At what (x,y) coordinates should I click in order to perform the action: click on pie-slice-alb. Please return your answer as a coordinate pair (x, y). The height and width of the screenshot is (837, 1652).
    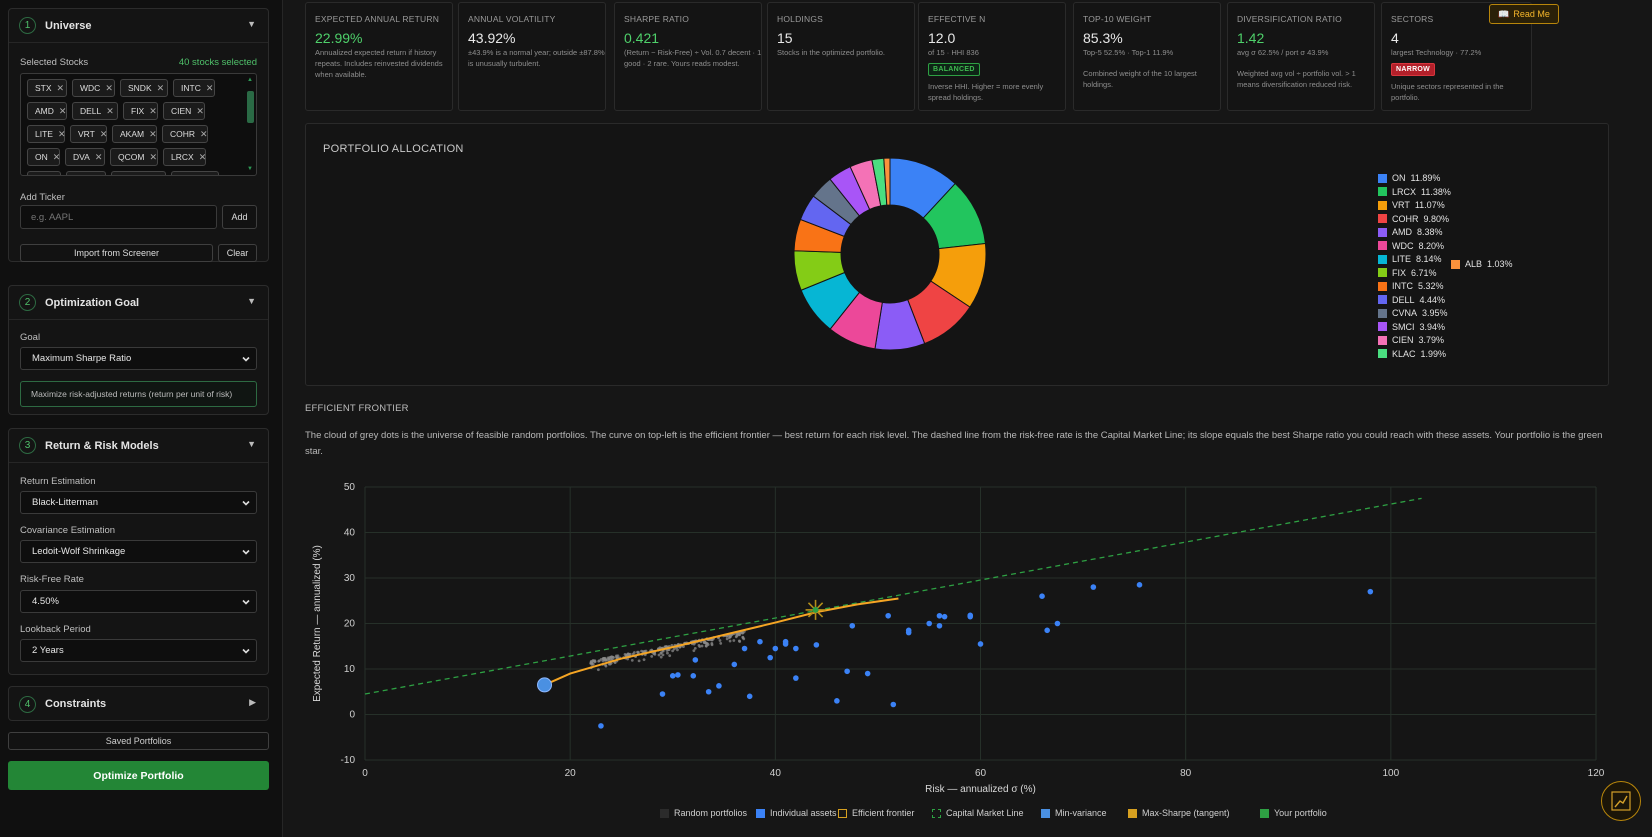
    Looking at the image, I should click on (887, 181).